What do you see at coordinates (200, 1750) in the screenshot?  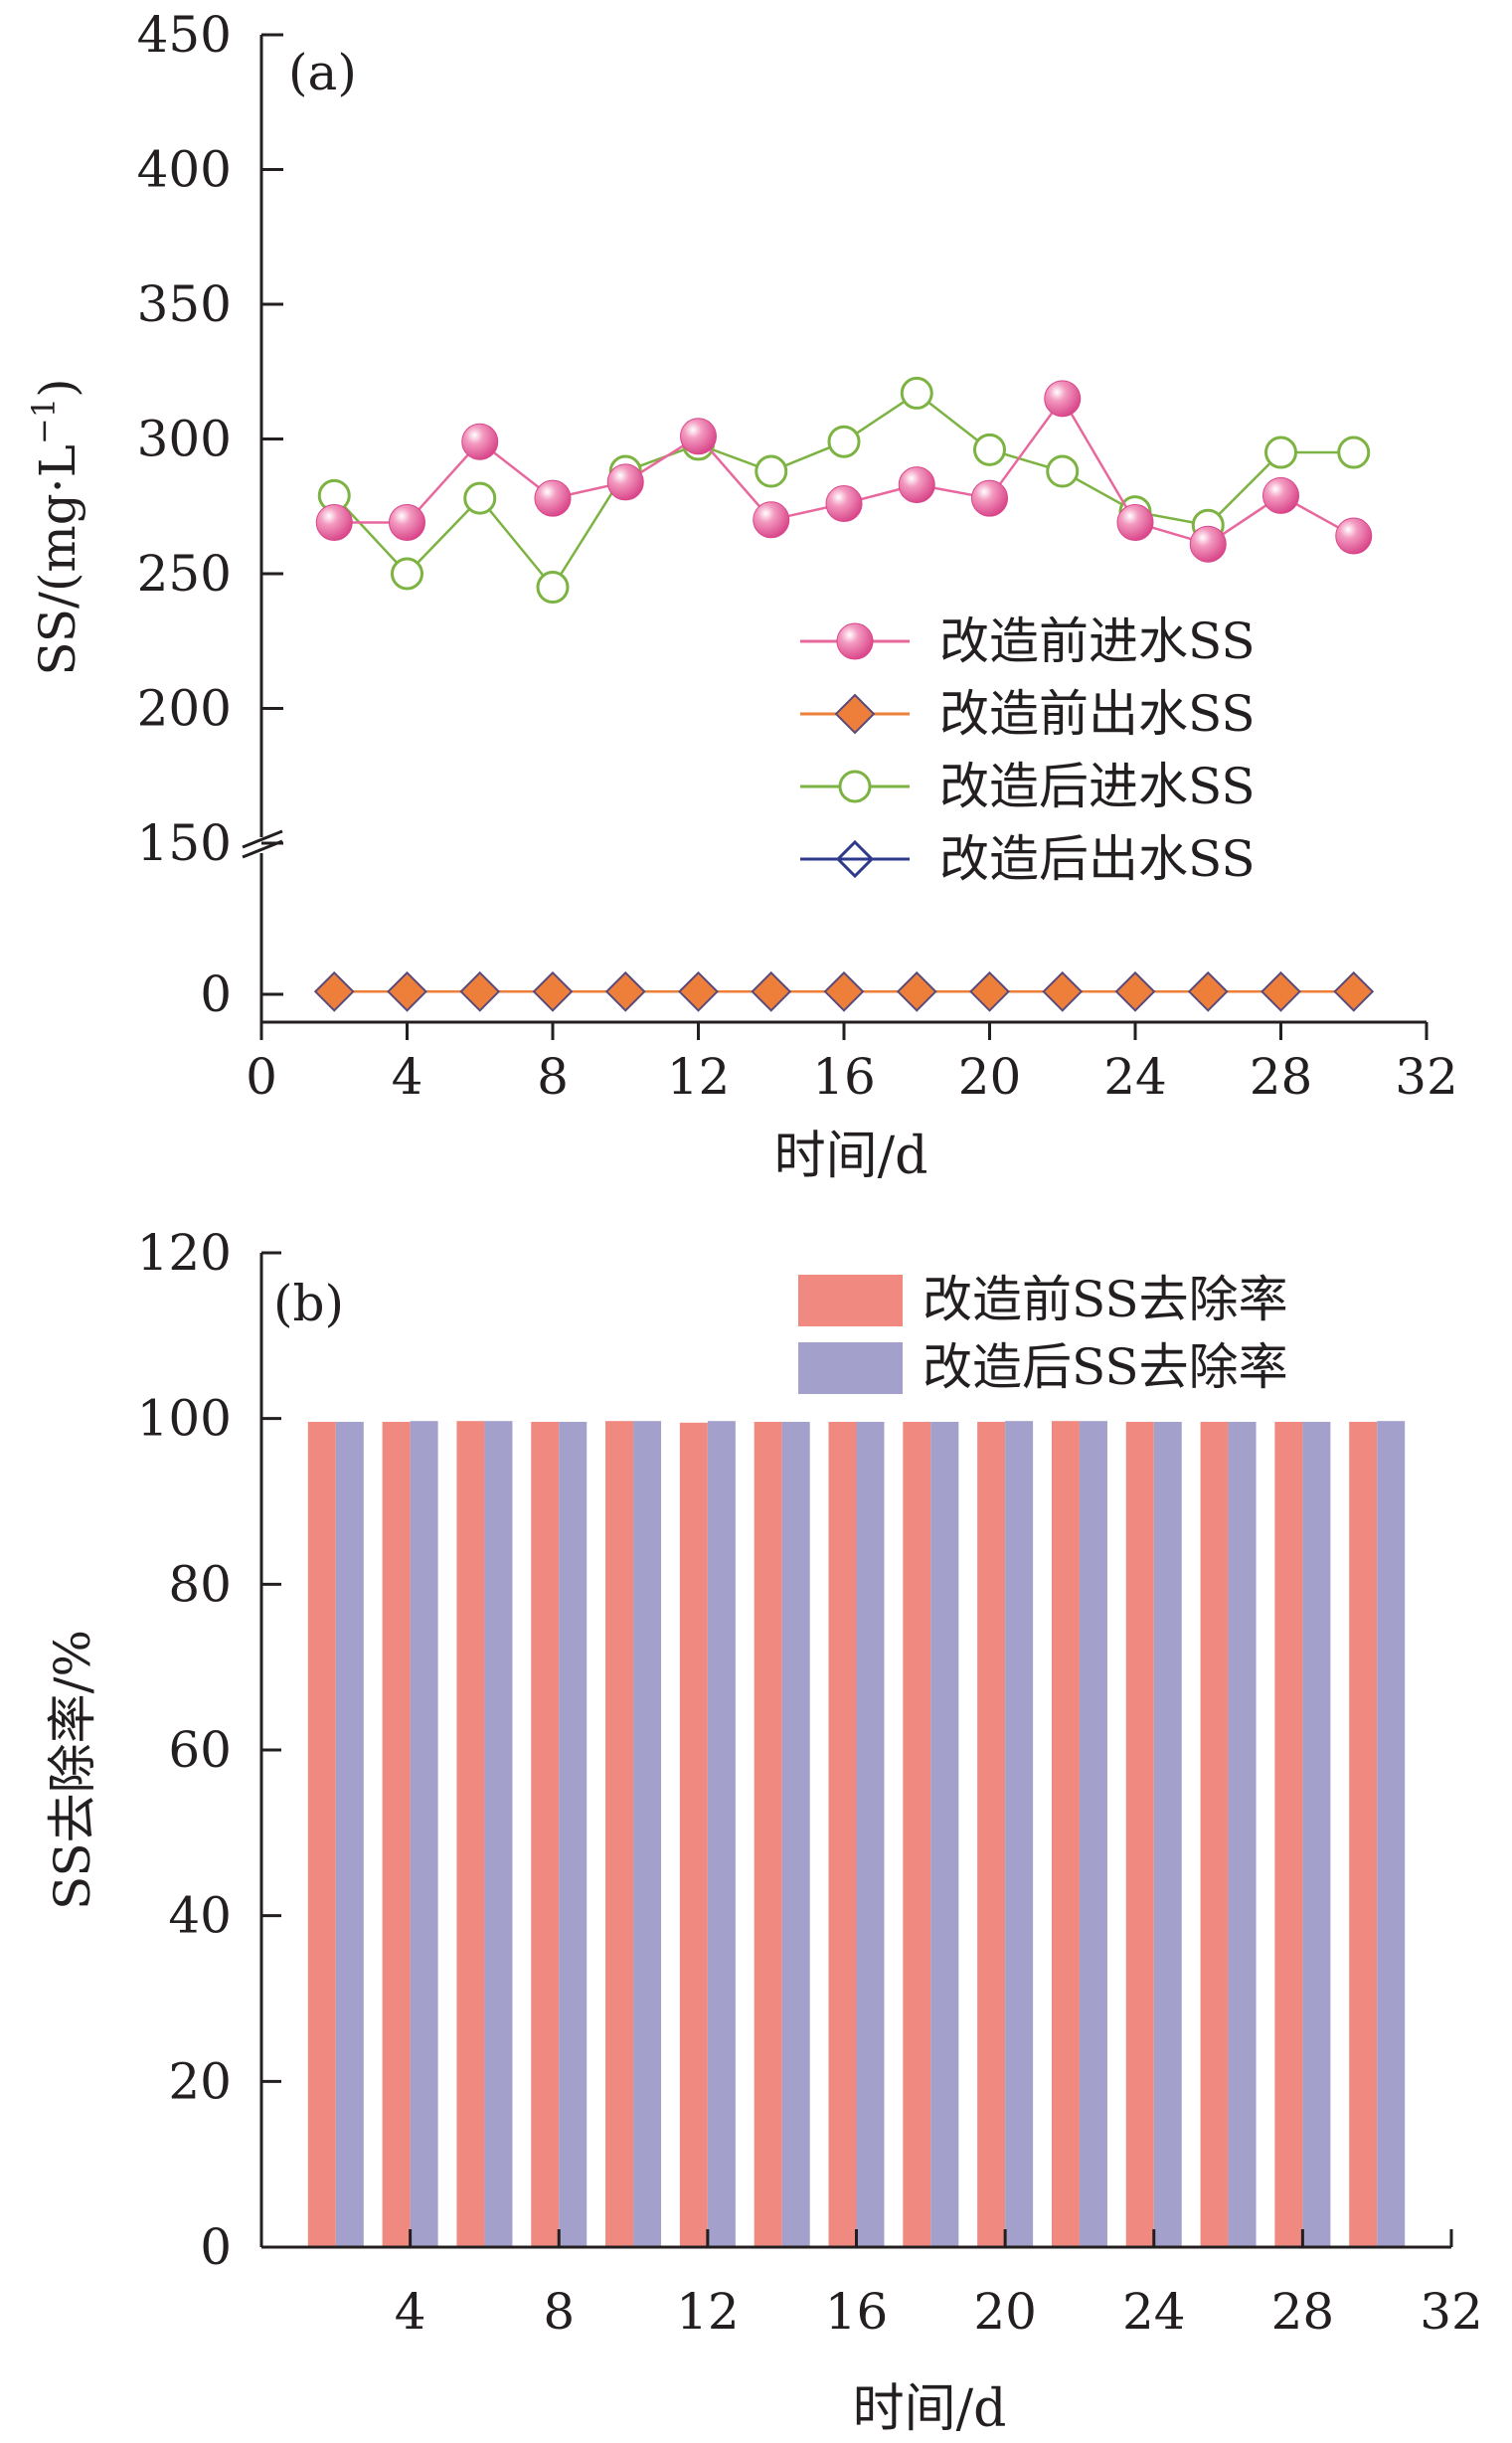 I see `y-tick-label-b: 60` at bounding box center [200, 1750].